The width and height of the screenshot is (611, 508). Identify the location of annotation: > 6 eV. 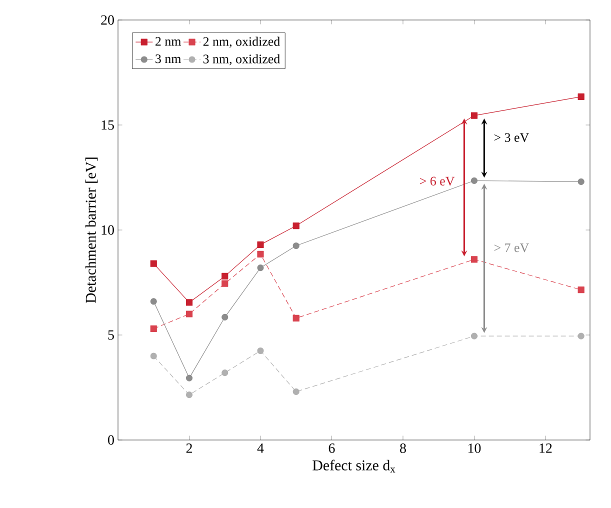
(437, 181).